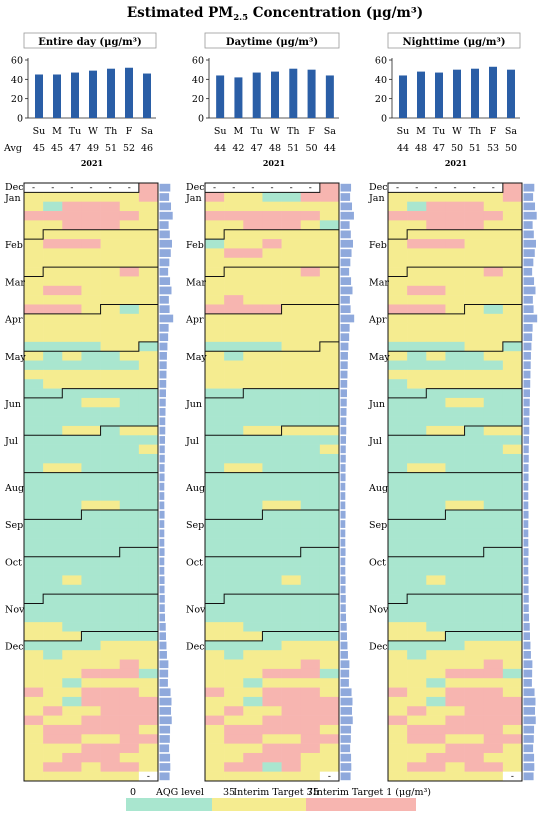  Describe the element at coordinates (439, 131) in the screenshot. I see `x-tick-label: Tu` at that location.